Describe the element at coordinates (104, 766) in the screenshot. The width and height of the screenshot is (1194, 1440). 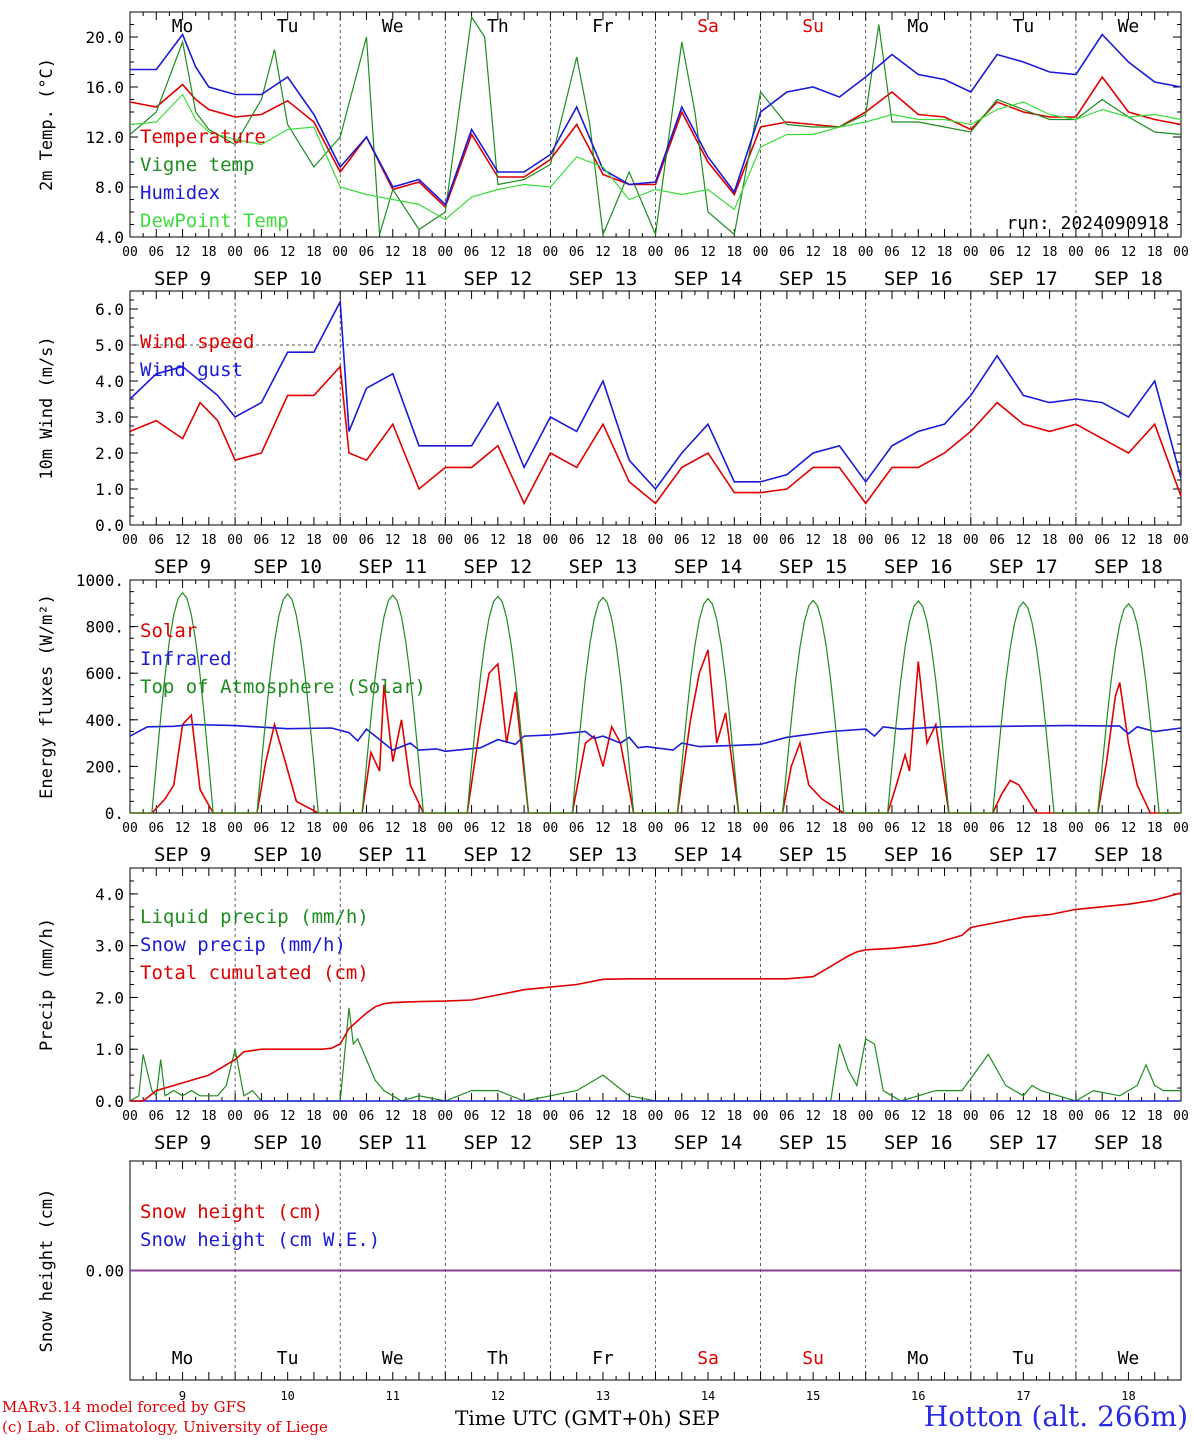
I see `y-tick-label: 200.` at that location.